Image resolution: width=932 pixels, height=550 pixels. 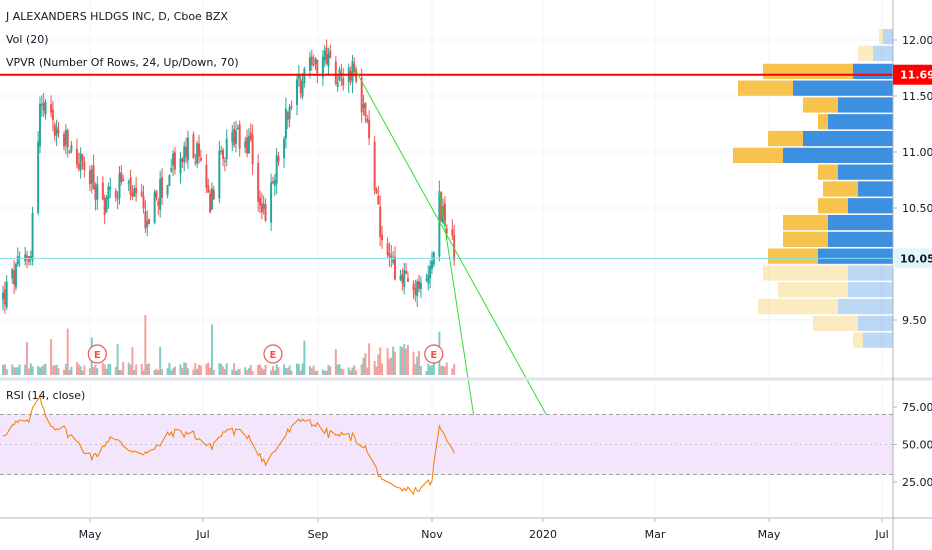 I want to click on rsi-tick-label: 75.00, so click(x=917, y=407).